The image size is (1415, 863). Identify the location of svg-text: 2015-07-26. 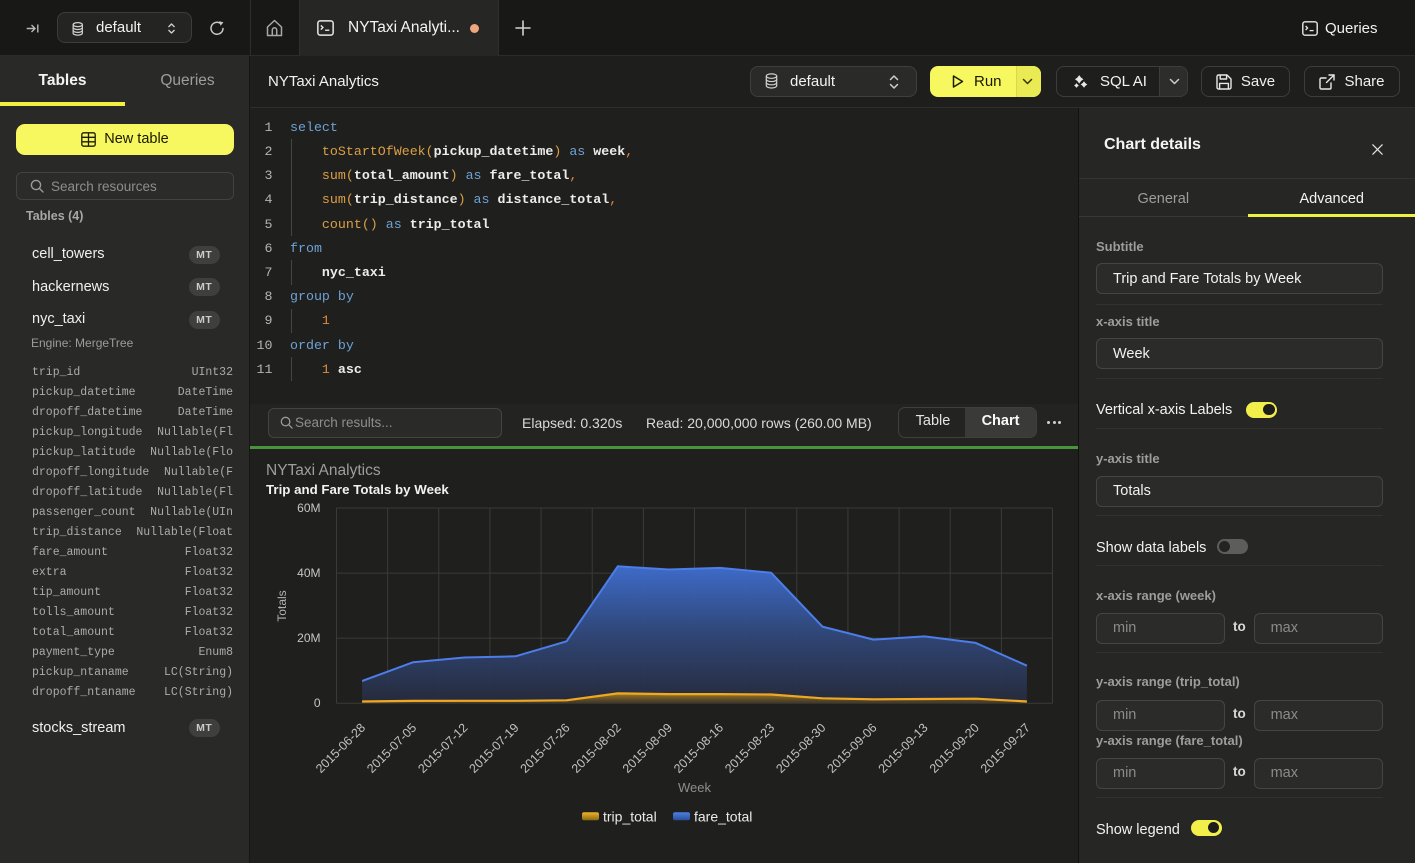
(545, 747).